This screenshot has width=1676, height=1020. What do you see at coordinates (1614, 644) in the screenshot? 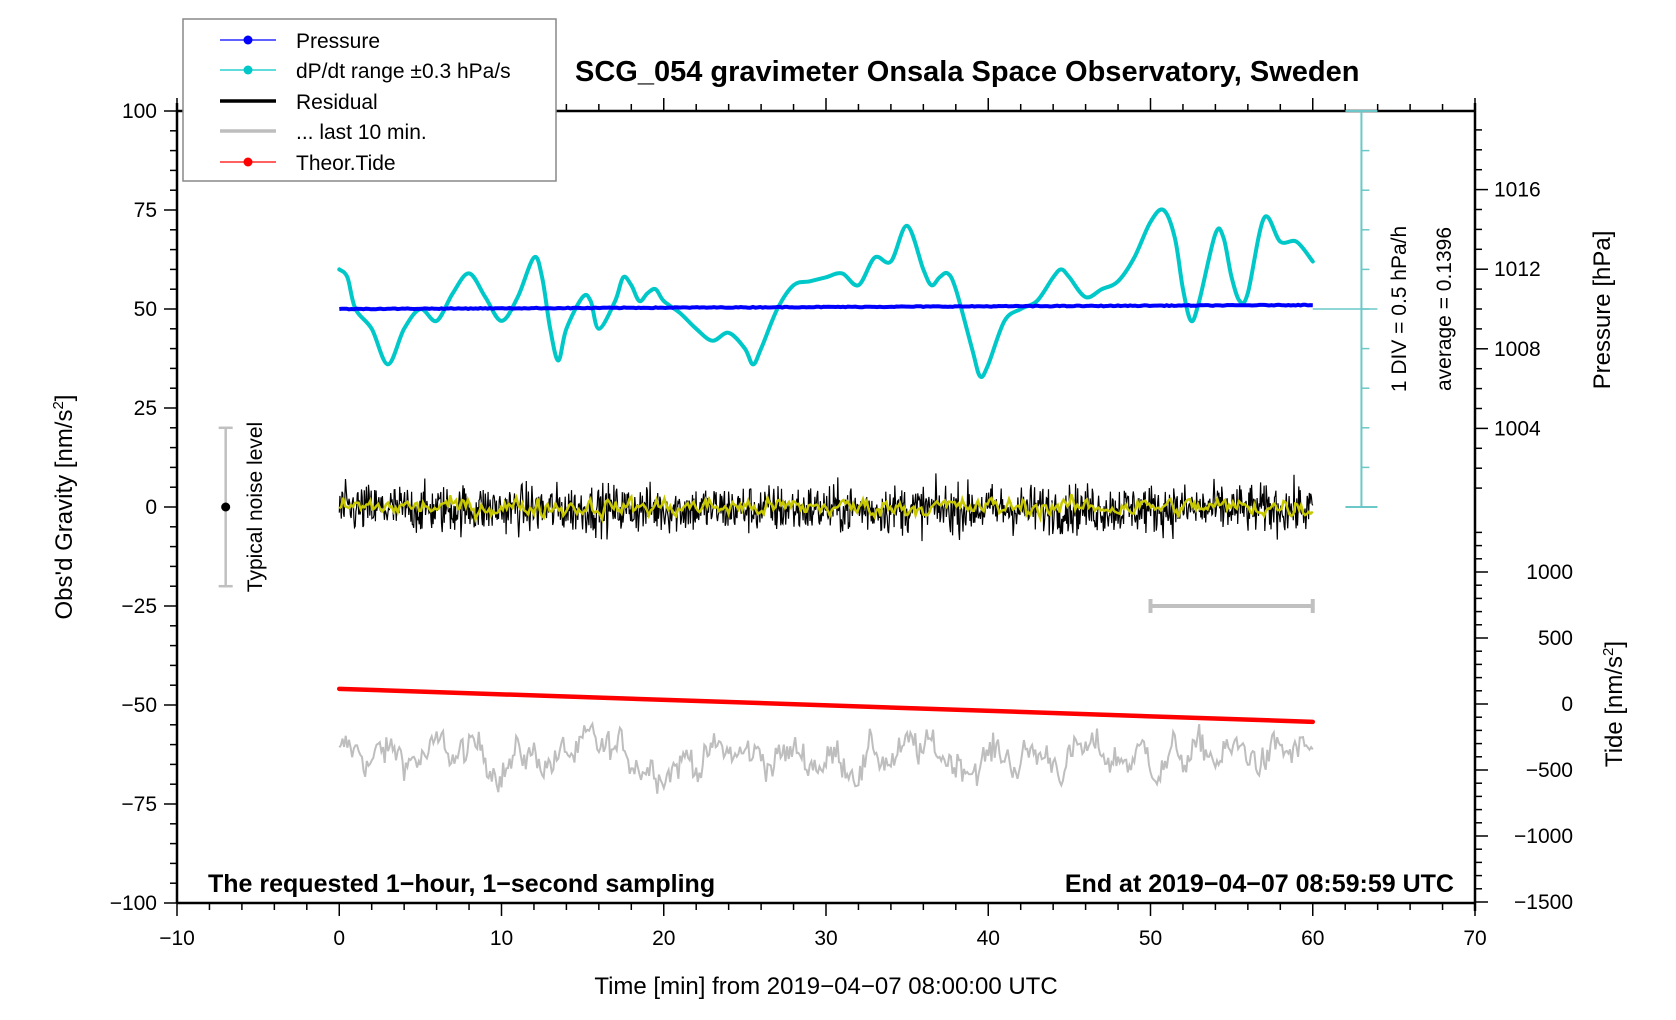
I see `y-axis-title-tide-end: ]` at bounding box center [1614, 644].